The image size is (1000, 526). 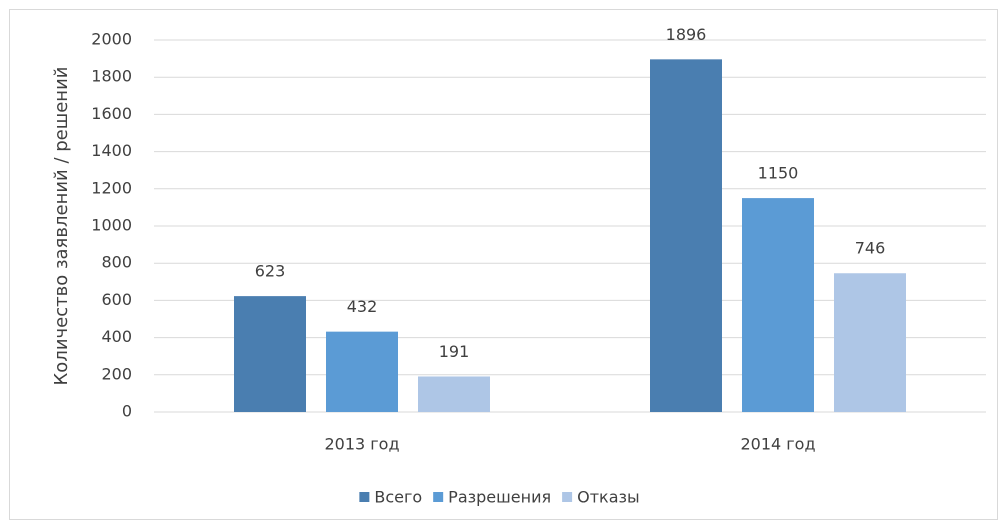 I want to click on y-tick-label: 1800, so click(x=111, y=76).